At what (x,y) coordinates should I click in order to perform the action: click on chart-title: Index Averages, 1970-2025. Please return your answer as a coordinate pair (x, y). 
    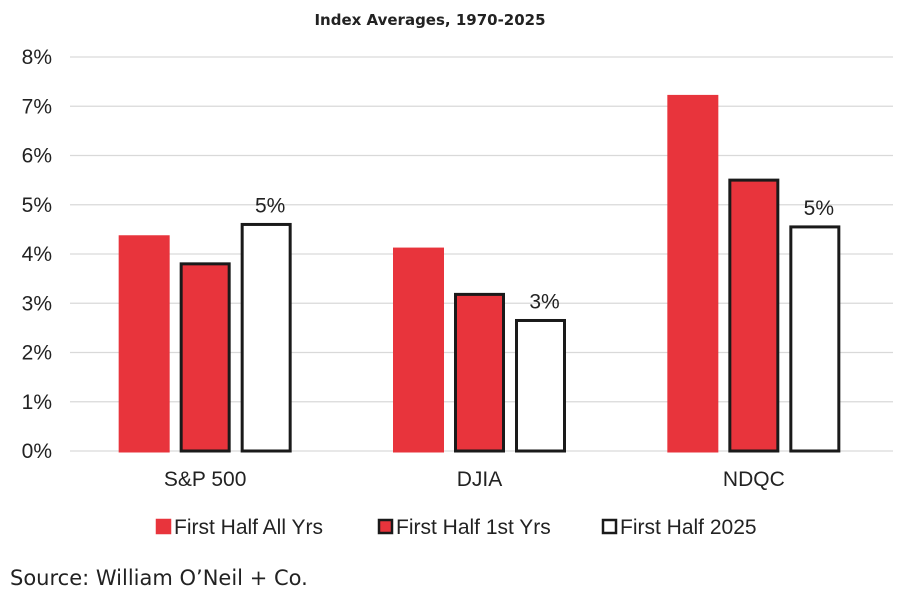
    Looking at the image, I should click on (429, 20).